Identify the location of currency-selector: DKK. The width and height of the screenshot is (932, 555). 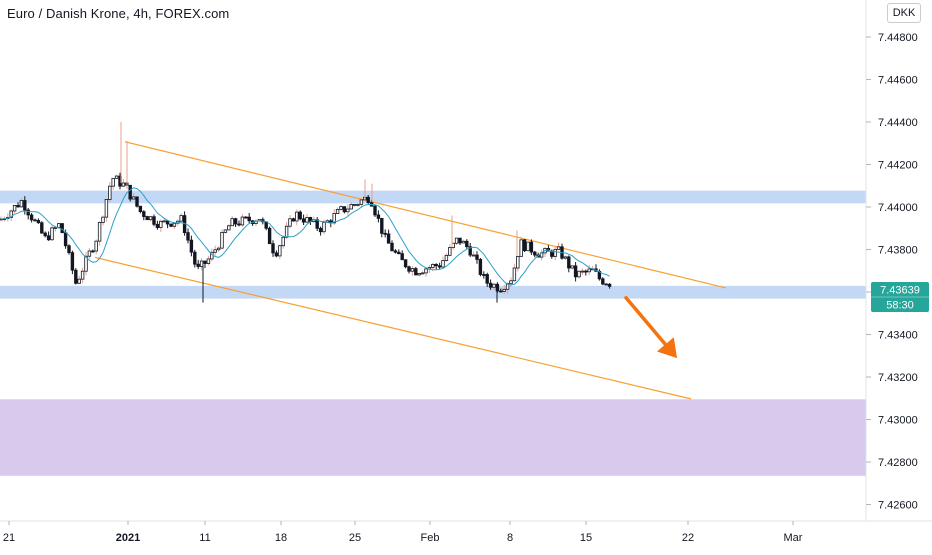
(904, 13).